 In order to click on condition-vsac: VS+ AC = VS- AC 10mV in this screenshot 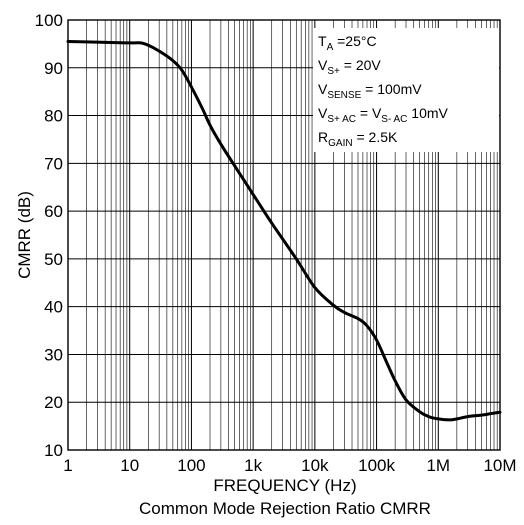, I will do `click(383, 115)`.